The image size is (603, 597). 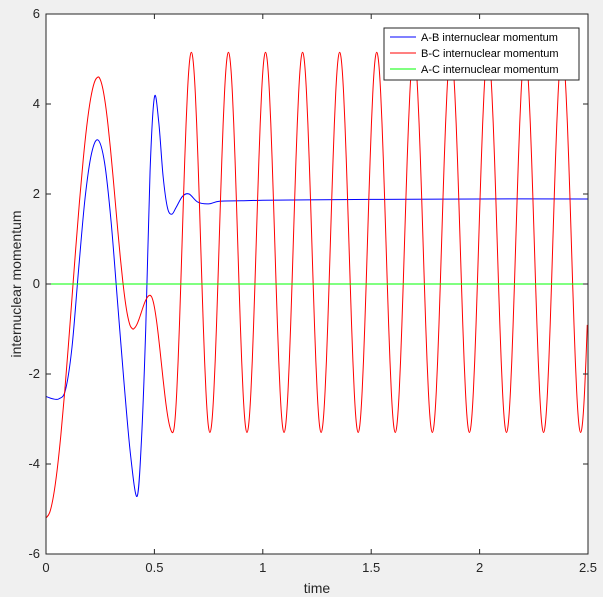 What do you see at coordinates (479, 567) in the screenshot?
I see `x-tick-label: 2` at bounding box center [479, 567].